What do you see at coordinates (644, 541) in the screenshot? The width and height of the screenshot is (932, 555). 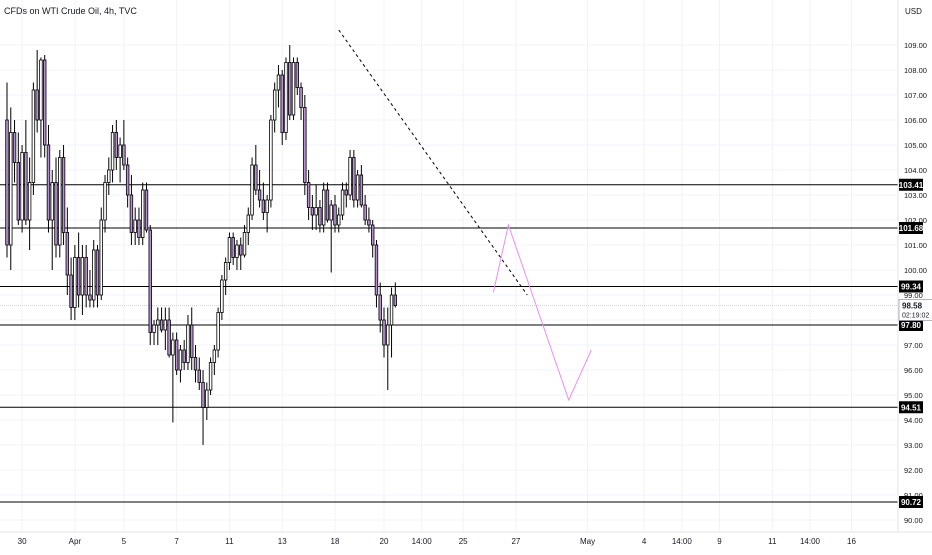 I see `x-tick-label: 4` at bounding box center [644, 541].